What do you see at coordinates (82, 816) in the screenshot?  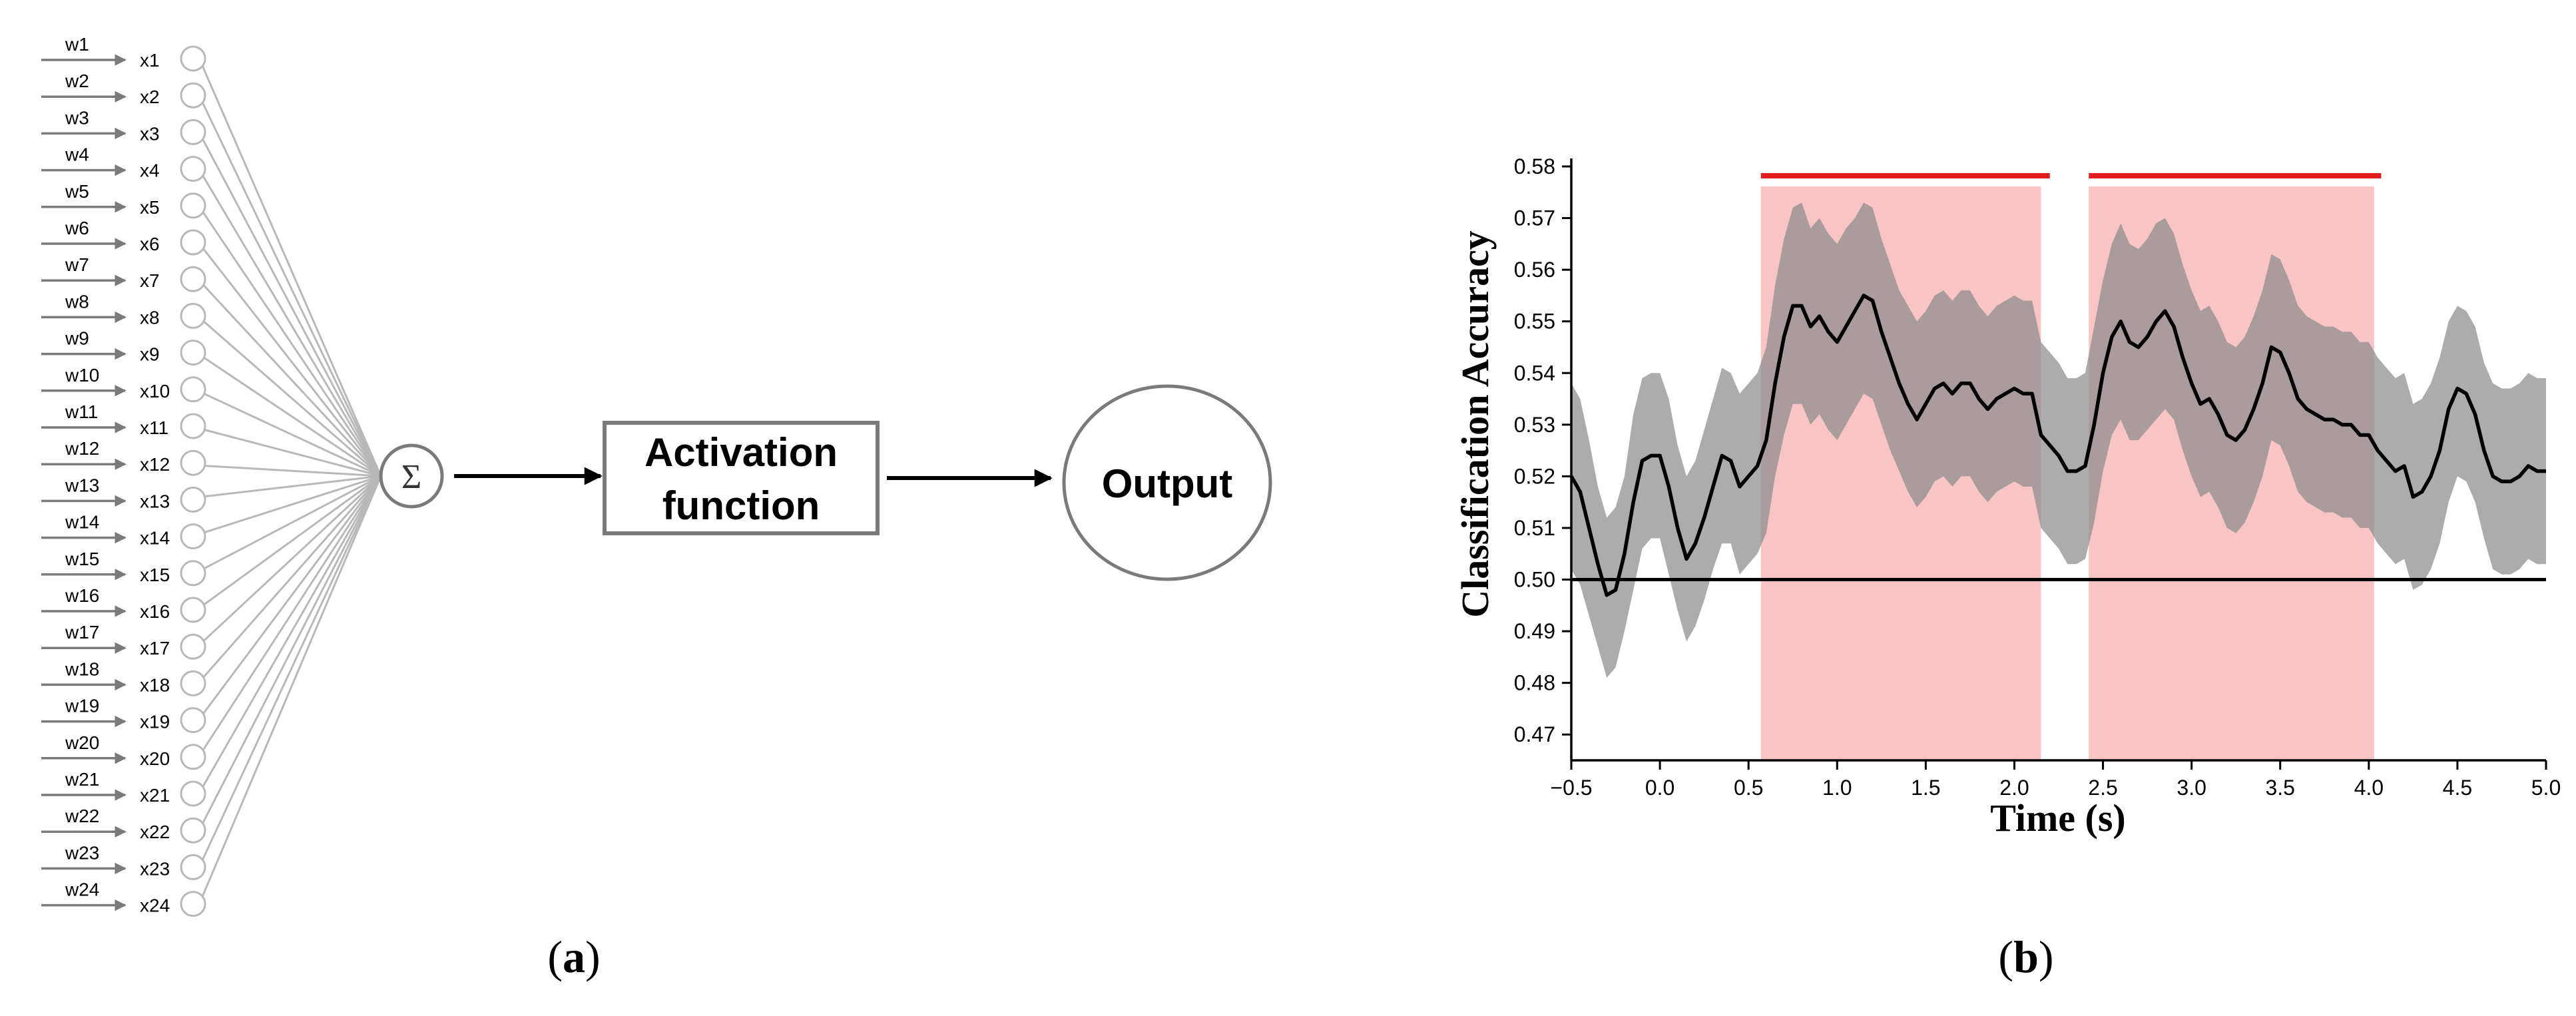 I see `weight-label: w22` at bounding box center [82, 816].